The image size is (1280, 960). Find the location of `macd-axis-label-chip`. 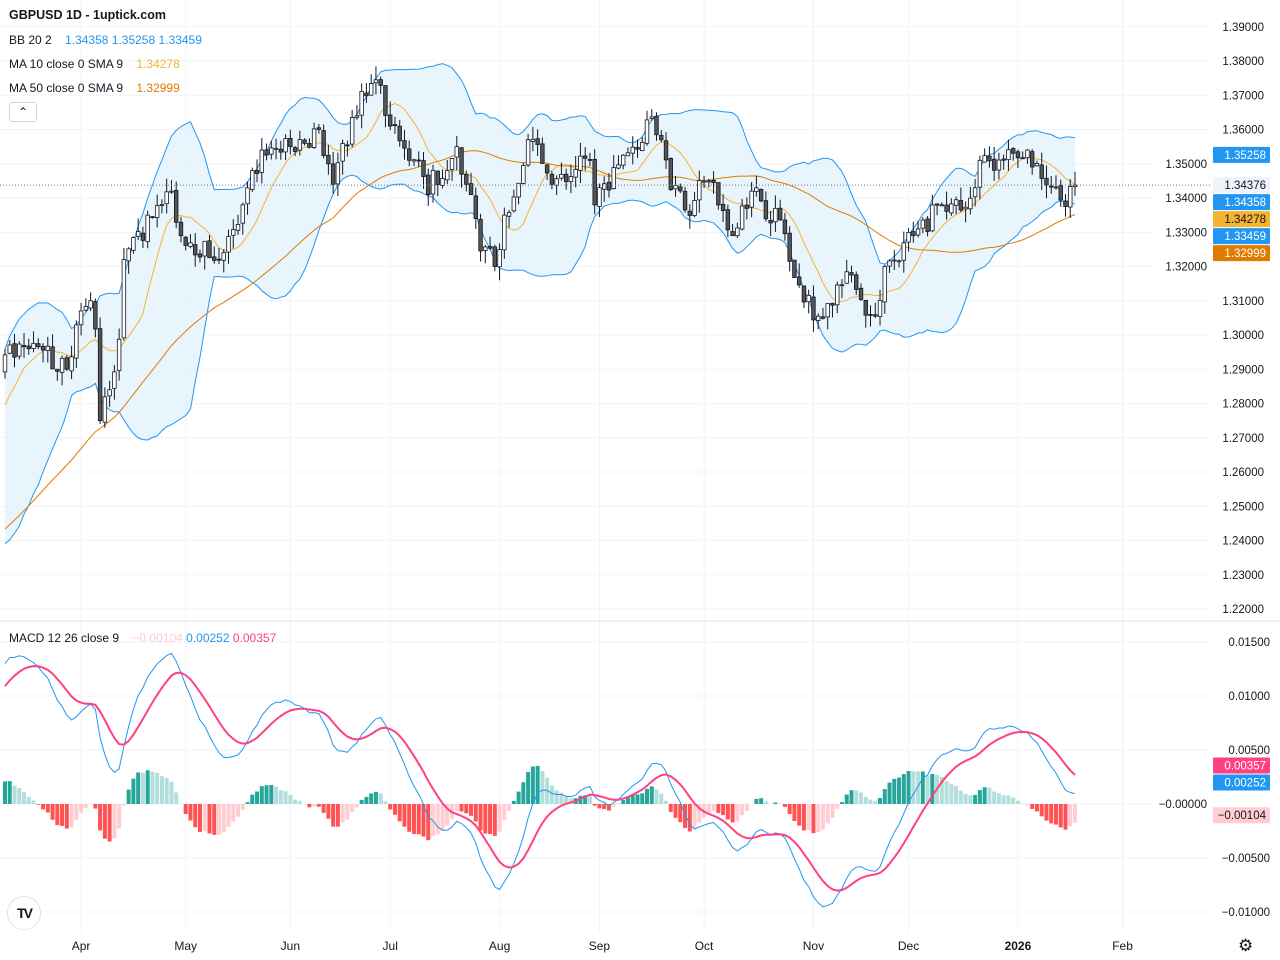

macd-axis-label-chip is located at coordinates (1181, 803).